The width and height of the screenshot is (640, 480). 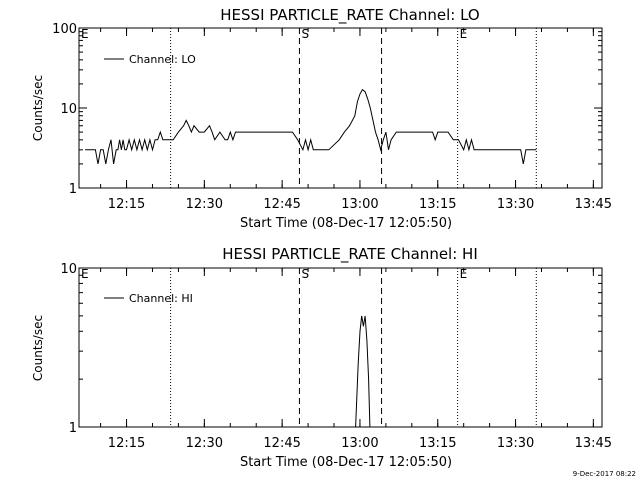 I want to click on legend-label: Channel: HI, so click(x=161, y=298).